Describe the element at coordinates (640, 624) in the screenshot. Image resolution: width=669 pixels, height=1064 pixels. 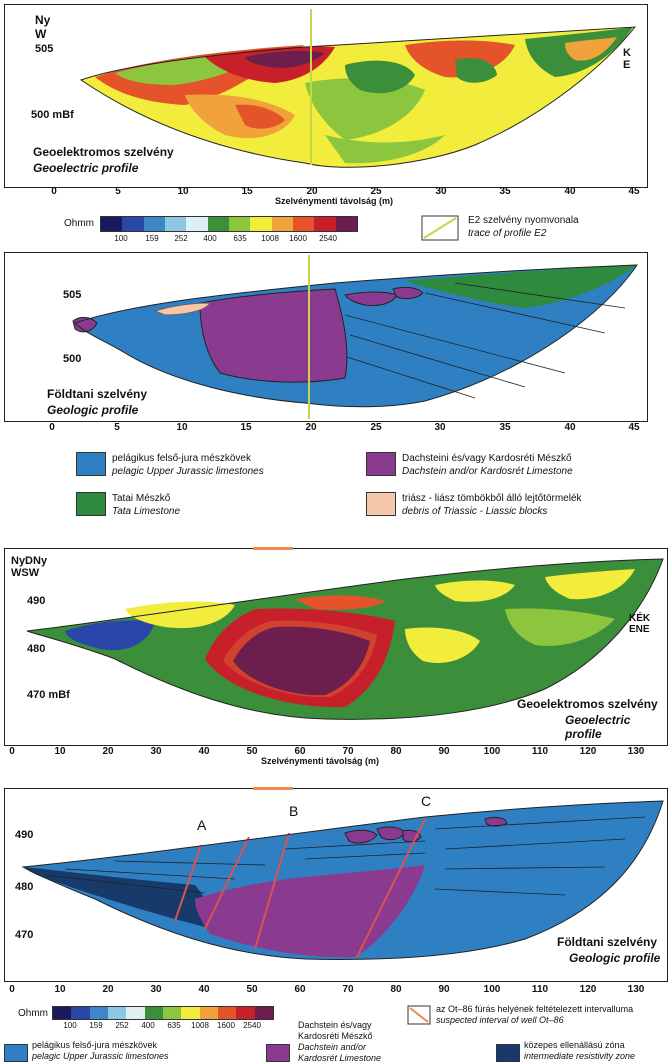
I see `direction-label-right: KÉK ENE` at that location.